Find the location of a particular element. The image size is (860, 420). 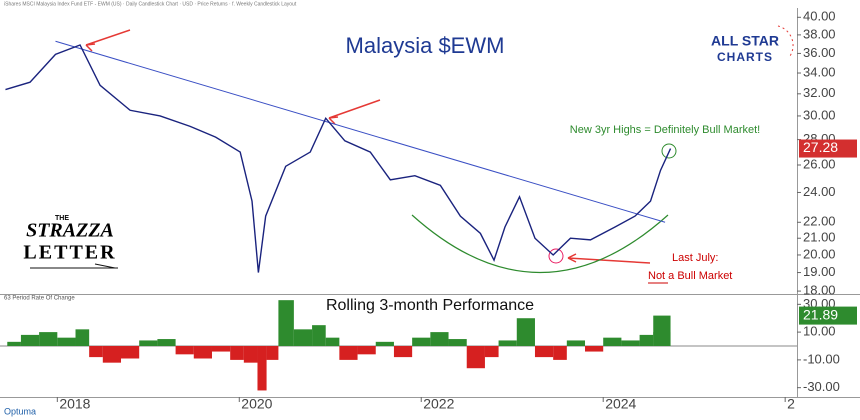

annotation: New 3yr Highs = Definitely Bull Market! is located at coordinates (665, 130).